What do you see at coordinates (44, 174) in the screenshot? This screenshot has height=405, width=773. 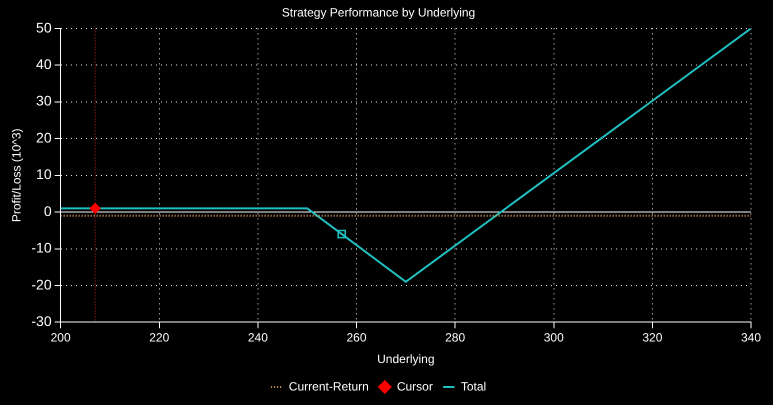 I see `y-tick-label: 10` at bounding box center [44, 174].